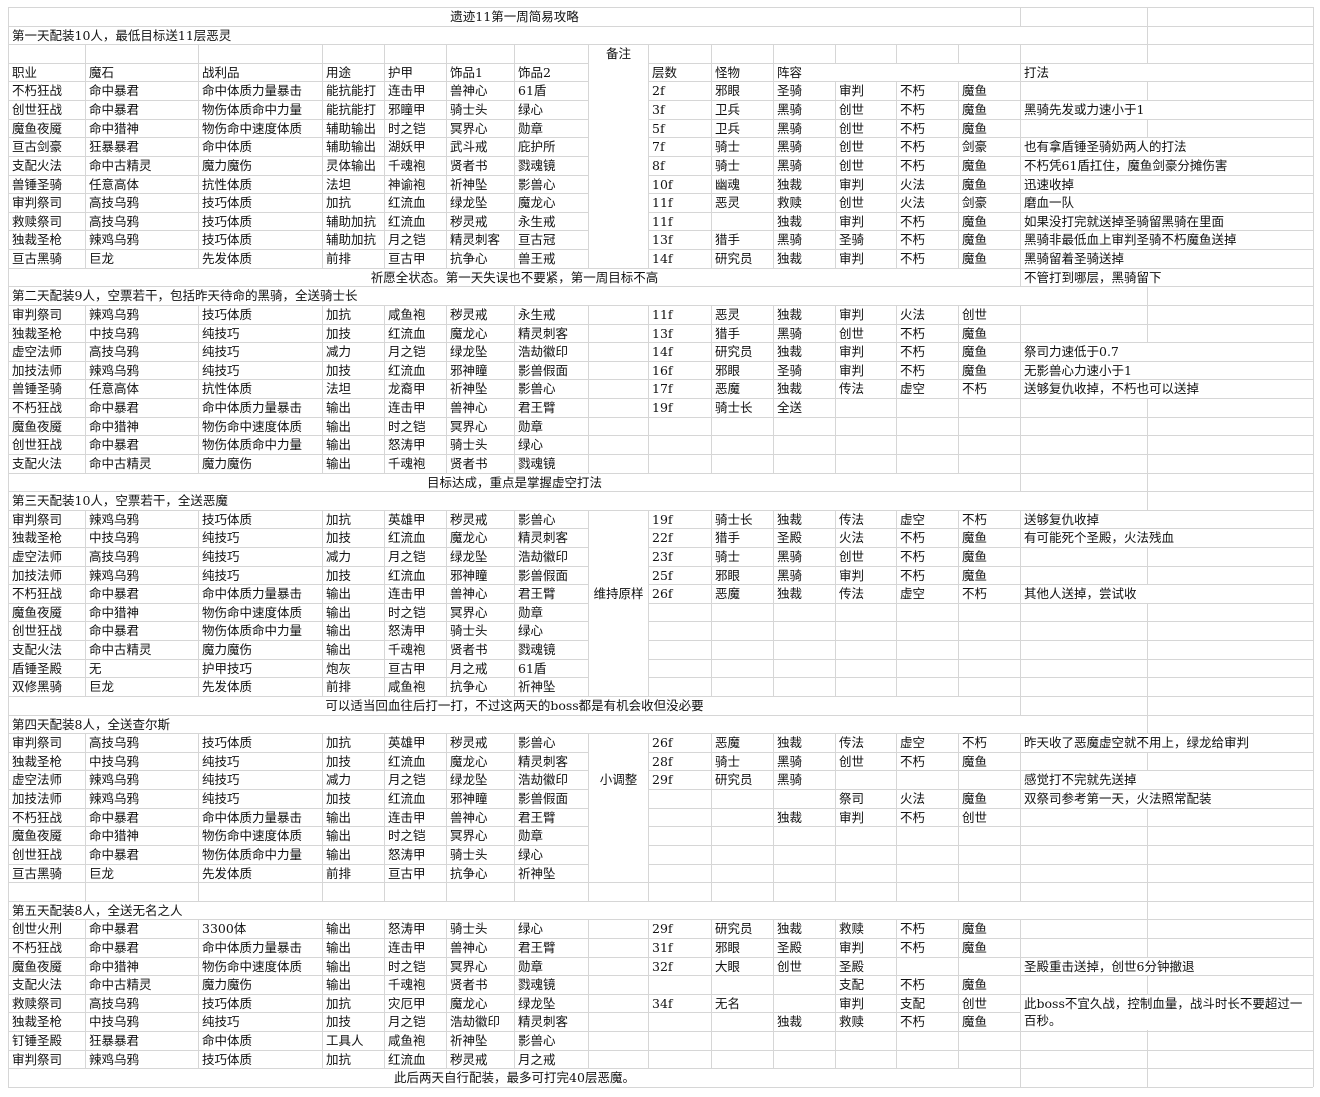 The height and width of the screenshot is (1097, 1320). I want to click on day-footer: 可以适当回血往后打一打，不过这两天的boss都是有机会收但没必要, so click(514, 705).